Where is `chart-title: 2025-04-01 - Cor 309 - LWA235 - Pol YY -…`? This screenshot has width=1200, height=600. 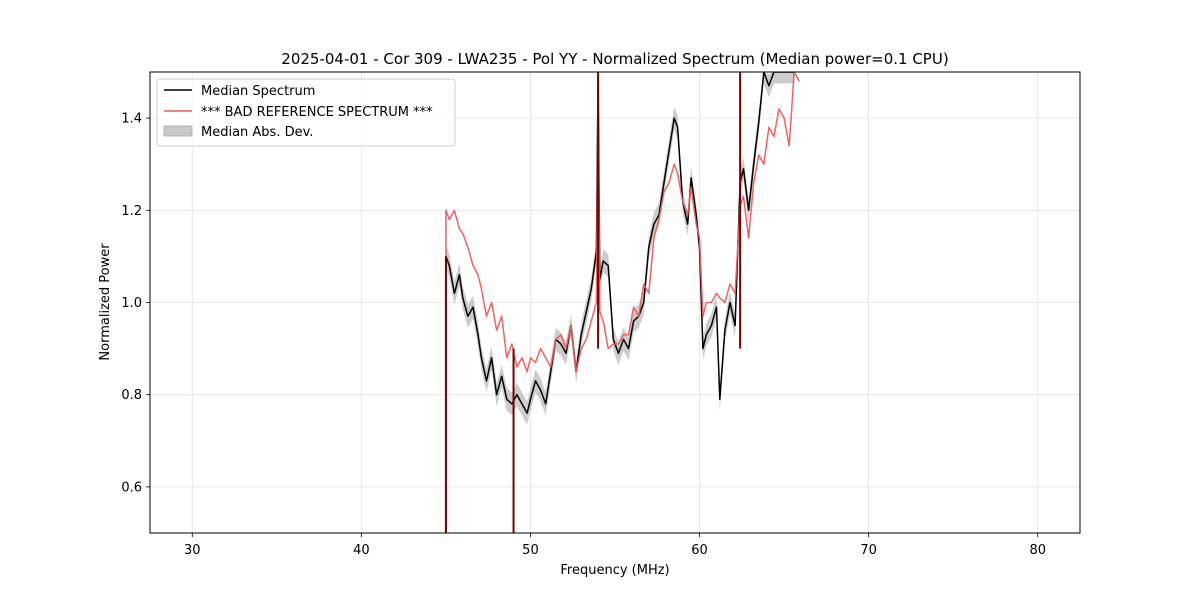
chart-title: 2025-04-01 - Cor 309 - LWA235 - Pol YY -… is located at coordinates (614, 59).